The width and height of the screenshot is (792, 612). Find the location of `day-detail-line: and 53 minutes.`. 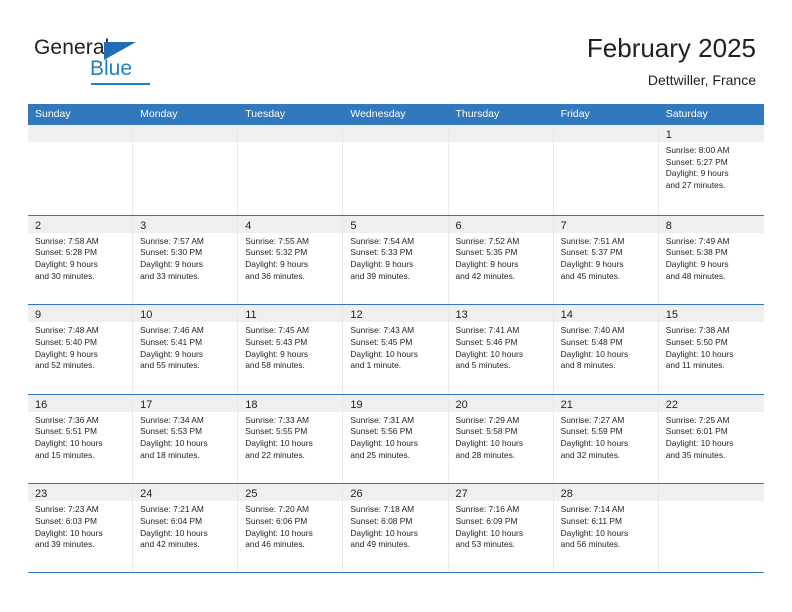

day-detail-line: and 53 minutes. is located at coordinates (485, 544).